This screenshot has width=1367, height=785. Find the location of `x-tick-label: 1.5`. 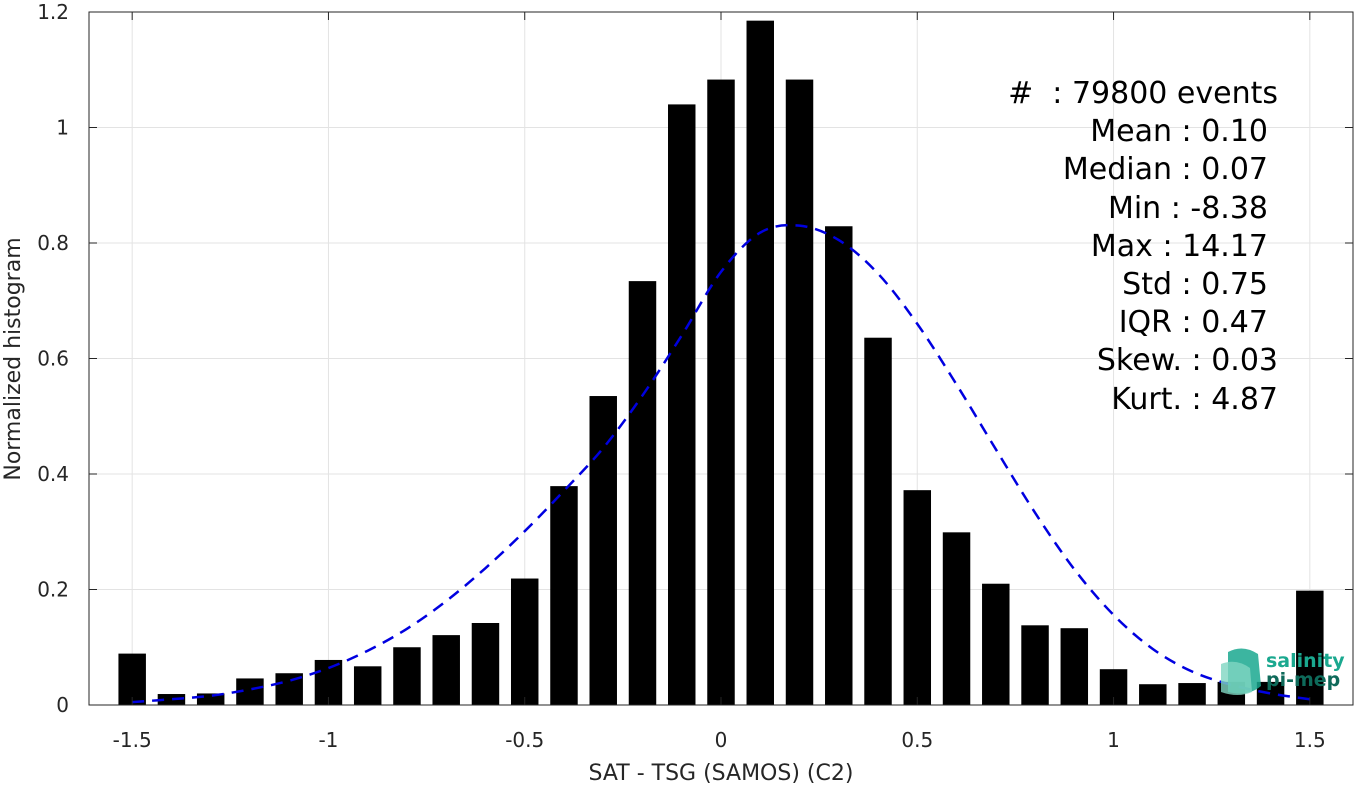

x-tick-label: 1.5 is located at coordinates (1310, 740).